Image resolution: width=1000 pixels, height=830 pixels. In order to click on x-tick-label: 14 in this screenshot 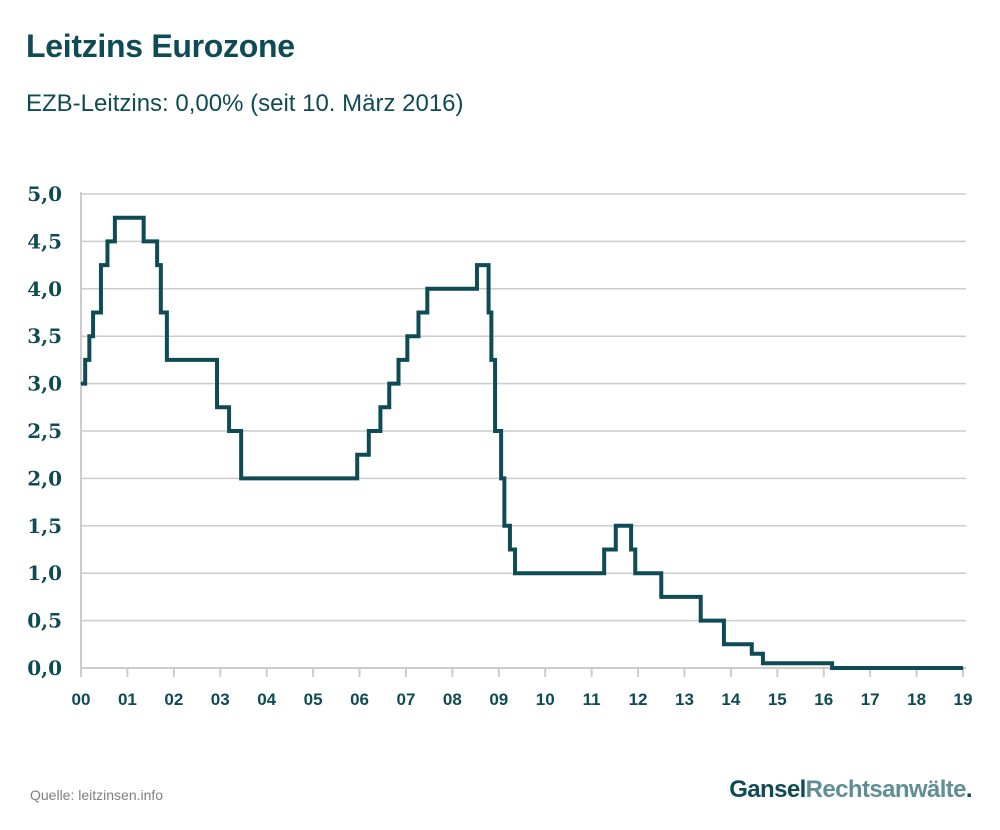, I will do `click(730, 699)`.